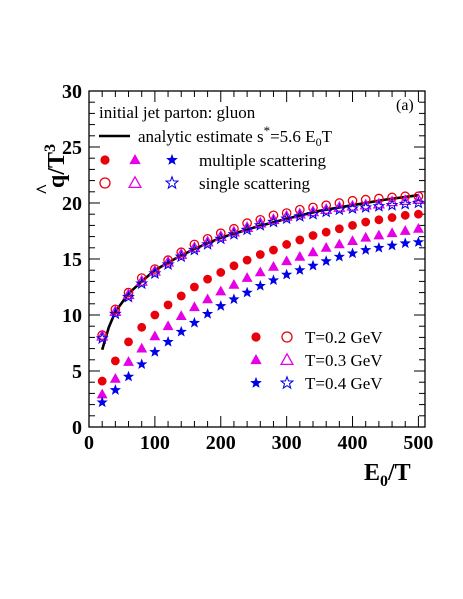  What do you see at coordinates (418, 443) in the screenshot?
I see `x-tick-label: 500` at bounding box center [418, 443].